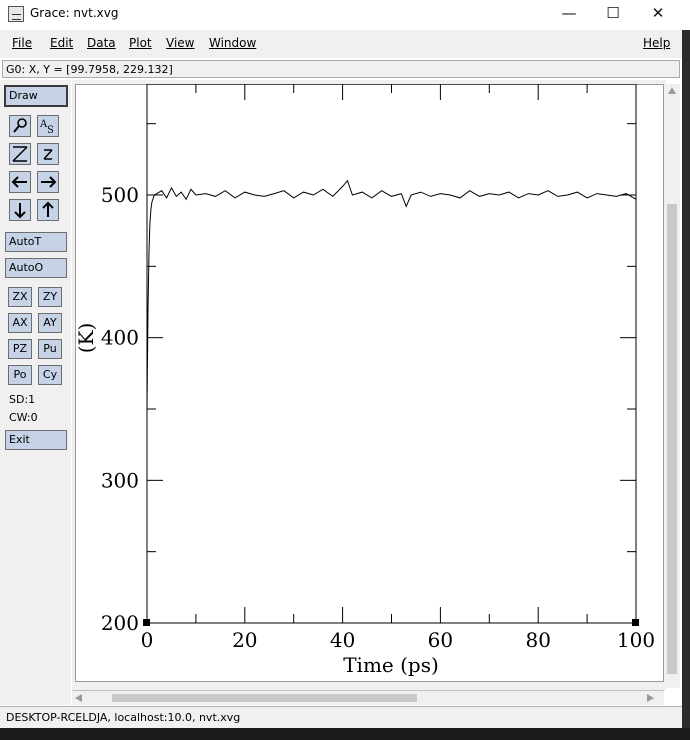 The height and width of the screenshot is (740, 690). Describe the element at coordinates (36, 96) in the screenshot. I see `draw-button: Draw` at that location.